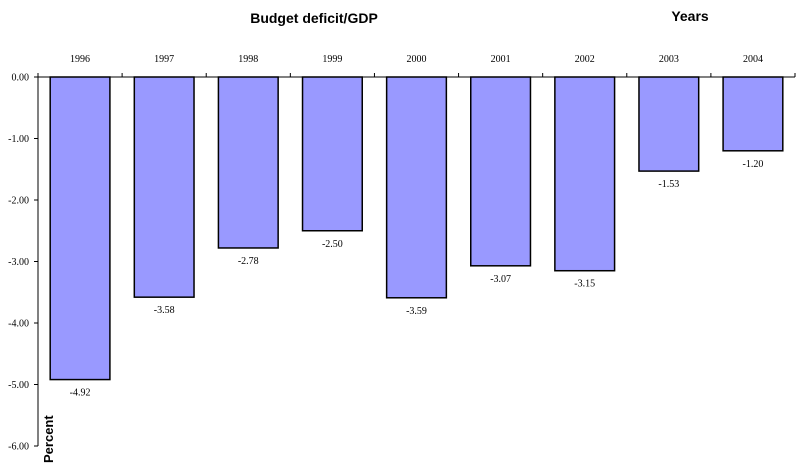 The image size is (801, 476). I want to click on x-tick-label: 1997, so click(164, 59).